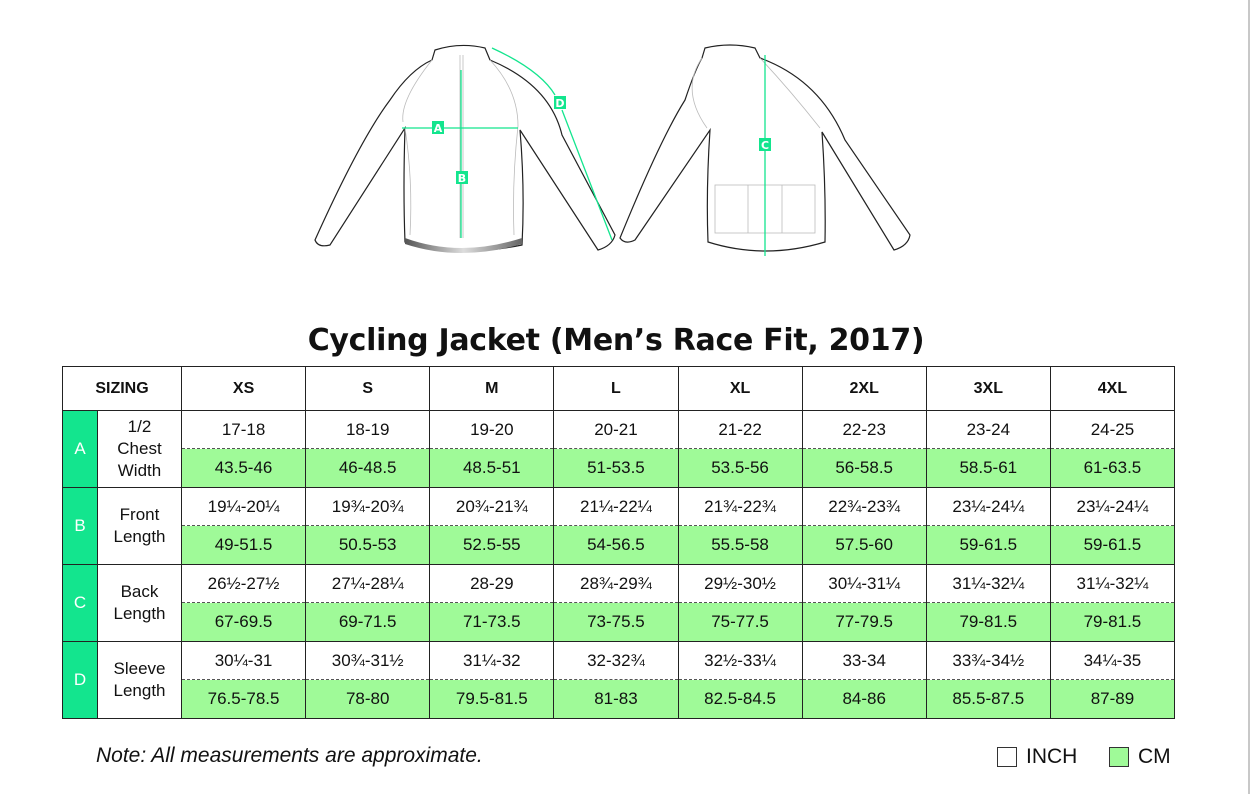 The height and width of the screenshot is (794, 1250). What do you see at coordinates (507, 144) in the screenshot?
I see `measure-lines-front` at bounding box center [507, 144].